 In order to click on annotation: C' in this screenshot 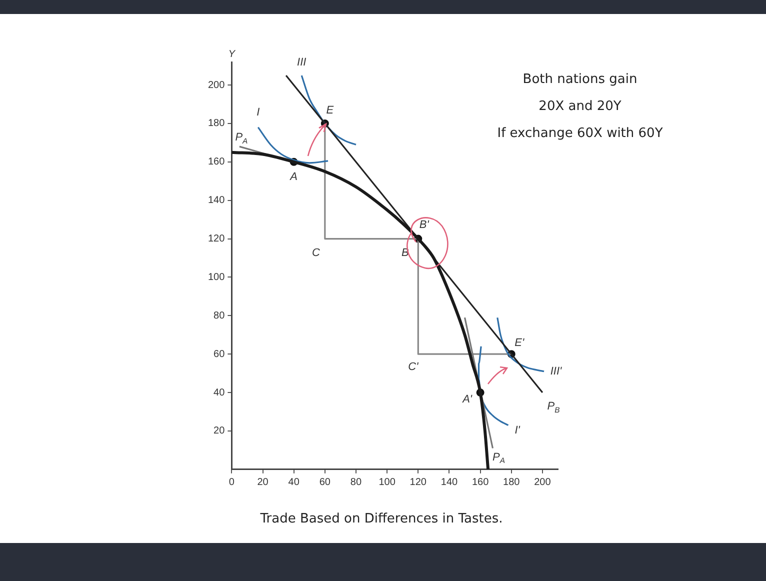, I will do `click(414, 367)`.